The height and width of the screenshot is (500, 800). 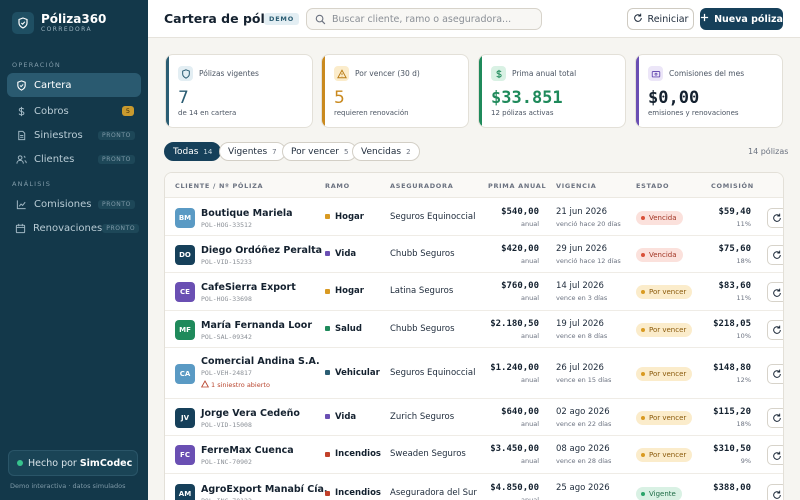 What do you see at coordinates (21, 135) in the screenshot?
I see `document-icon` at bounding box center [21, 135].